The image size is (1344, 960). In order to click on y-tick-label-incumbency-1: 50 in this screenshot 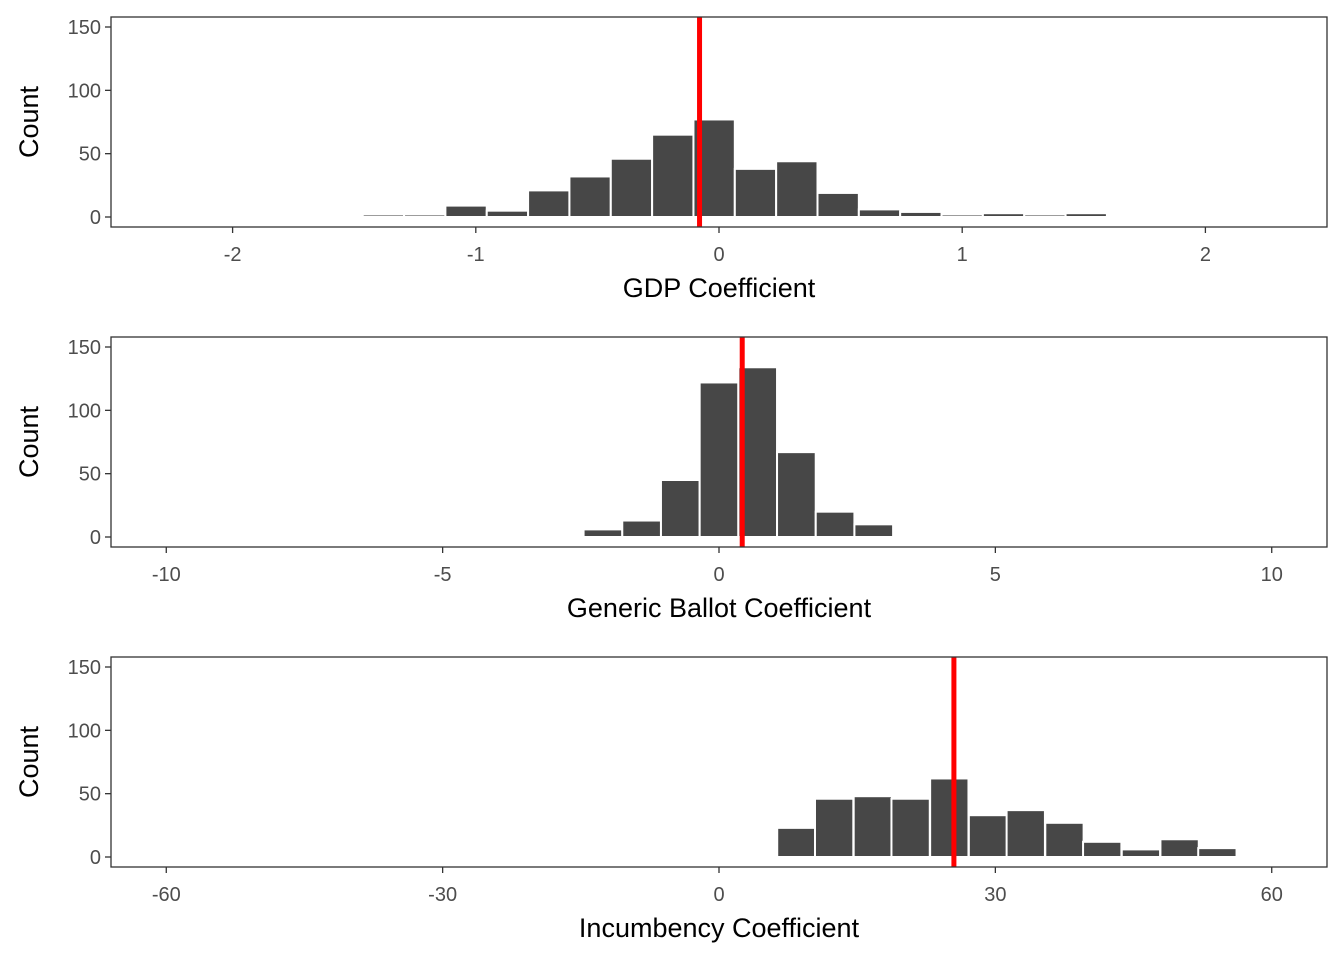, I will do `click(90, 795)`.